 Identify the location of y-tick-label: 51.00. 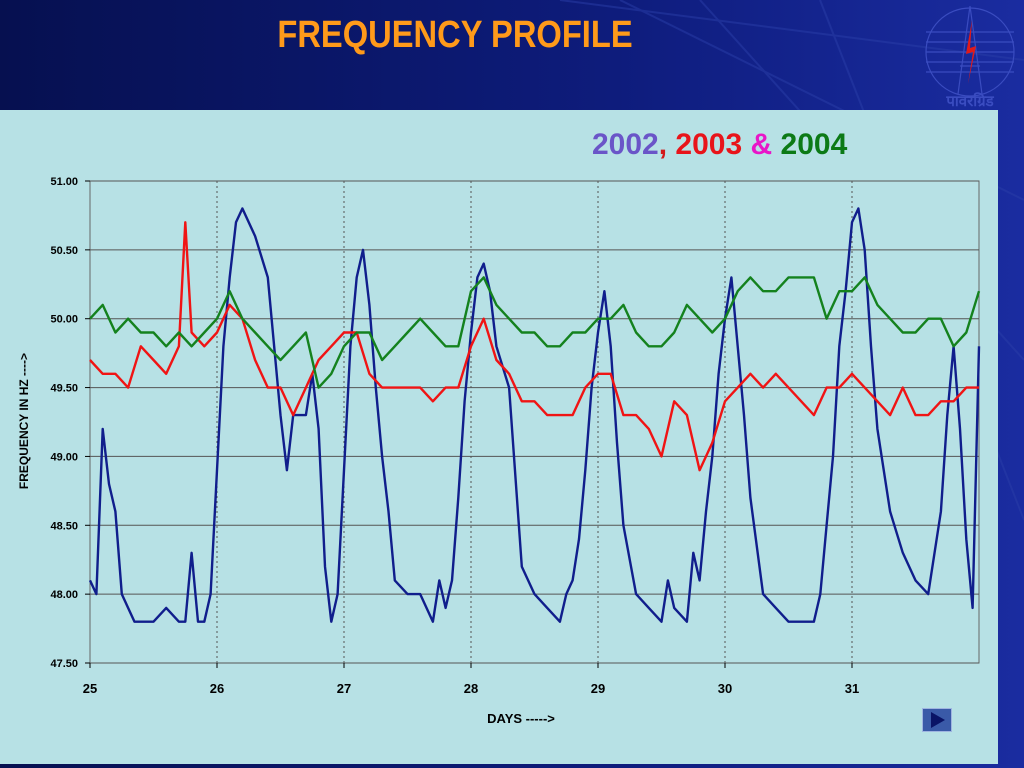
(64, 182).